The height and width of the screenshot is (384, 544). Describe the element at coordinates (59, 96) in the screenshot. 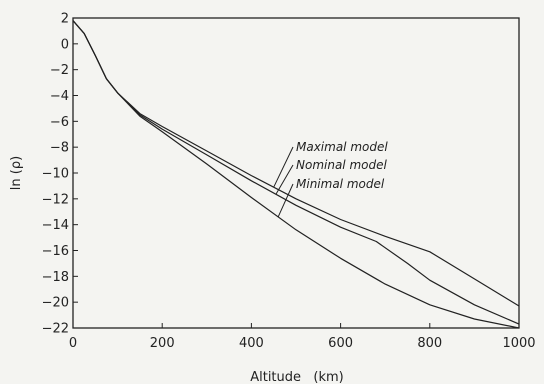

I see `y-tick-label: −4` at that location.